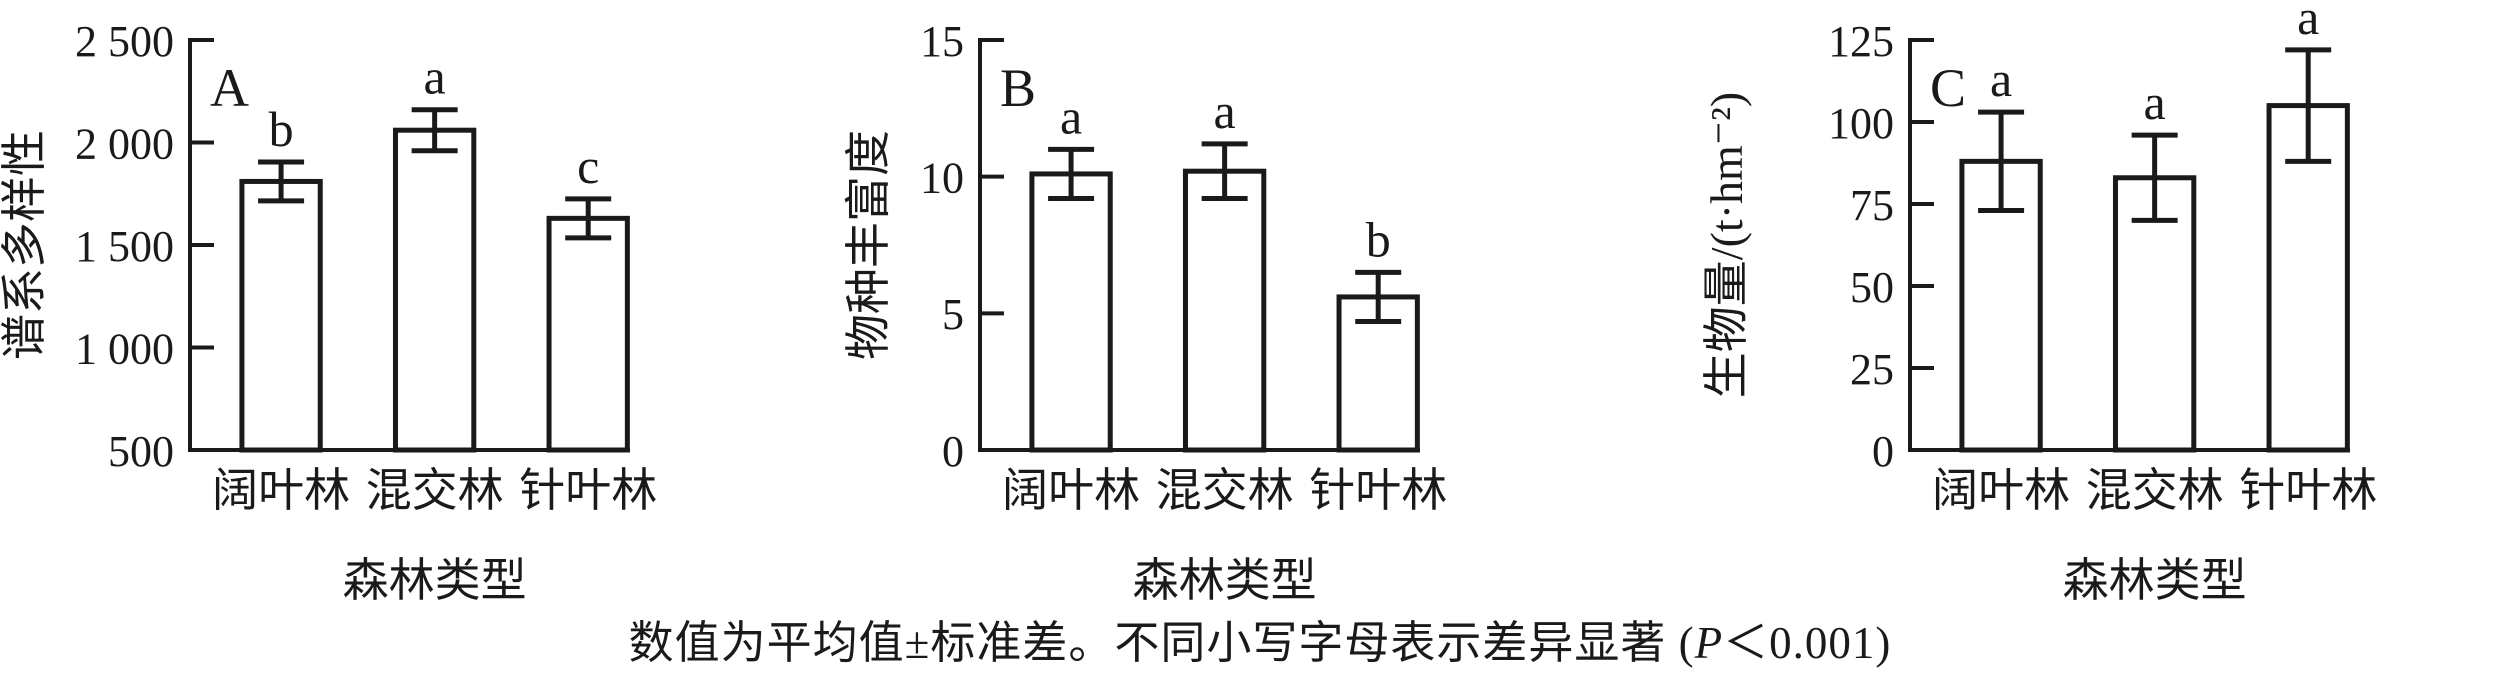 The image size is (2520, 700). Describe the element at coordinates (1807, 643) in the screenshot. I see `caption-text-suffix: ＜0.001)` at that location.